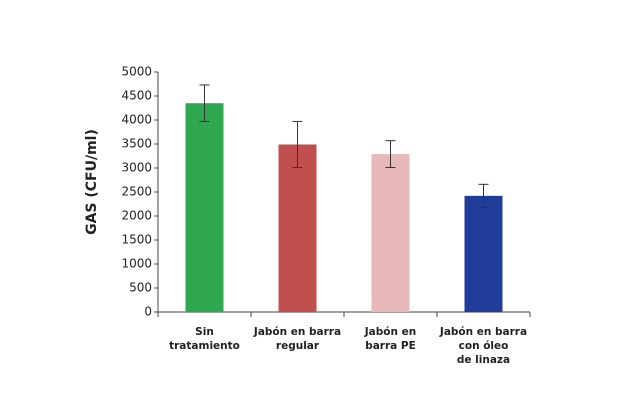 The width and height of the screenshot is (628, 419). What do you see at coordinates (483, 360) in the screenshot?
I see `x-tick-label: de linaza` at bounding box center [483, 360].